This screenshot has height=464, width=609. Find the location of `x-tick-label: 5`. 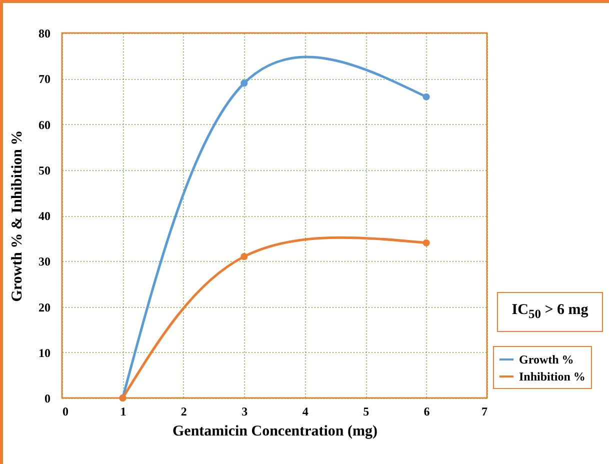

x-tick-label: 5 is located at coordinates (366, 411).